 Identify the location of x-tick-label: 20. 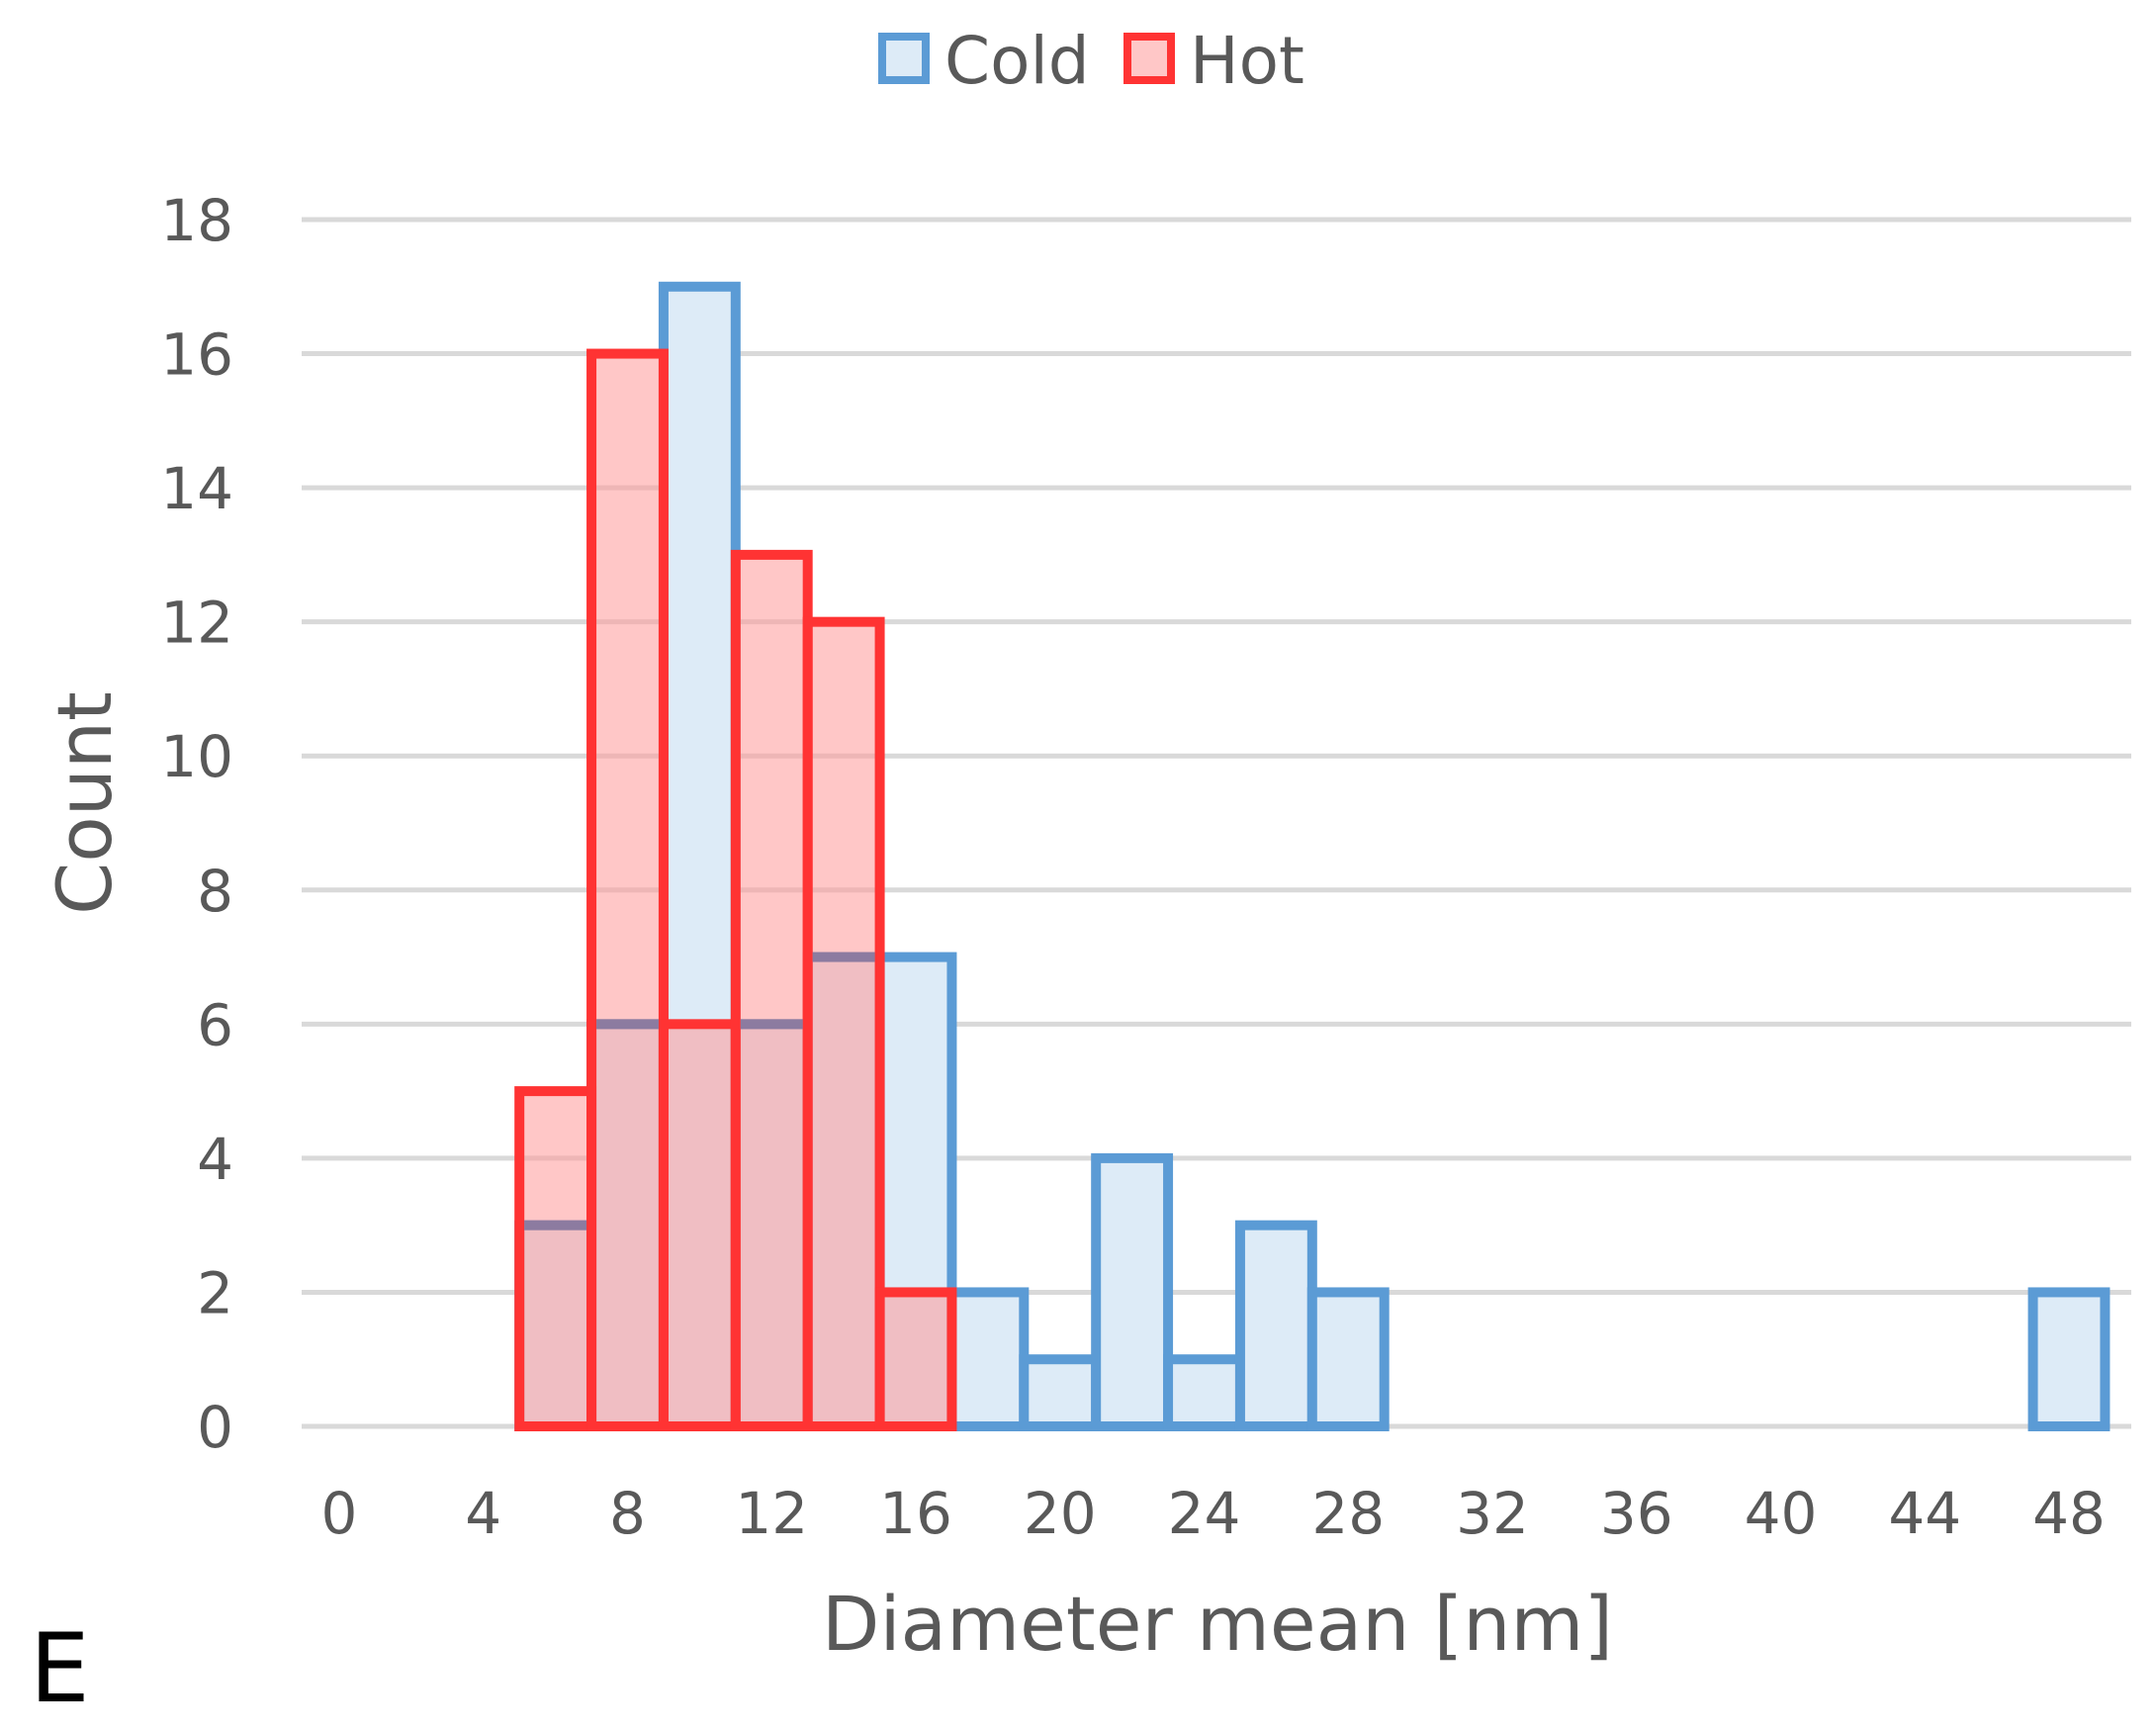
(1060, 1513).